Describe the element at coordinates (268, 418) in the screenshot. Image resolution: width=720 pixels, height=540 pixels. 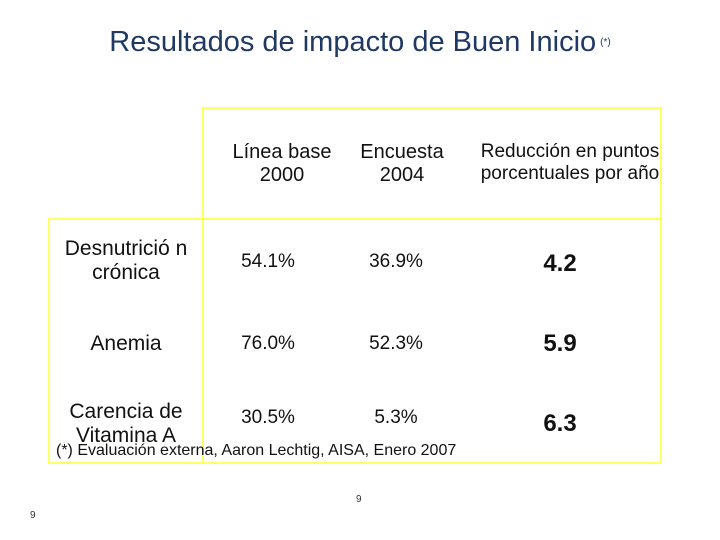
I see `value-vitamina-a-base: 30.5%` at that location.